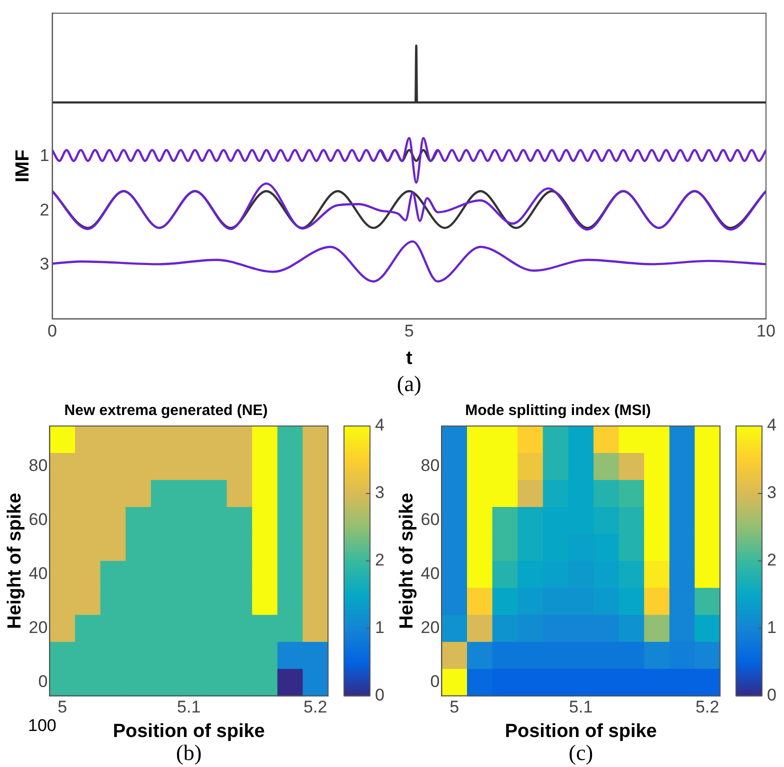  What do you see at coordinates (409, 383) in the screenshot?
I see `text: (a)` at bounding box center [409, 383].